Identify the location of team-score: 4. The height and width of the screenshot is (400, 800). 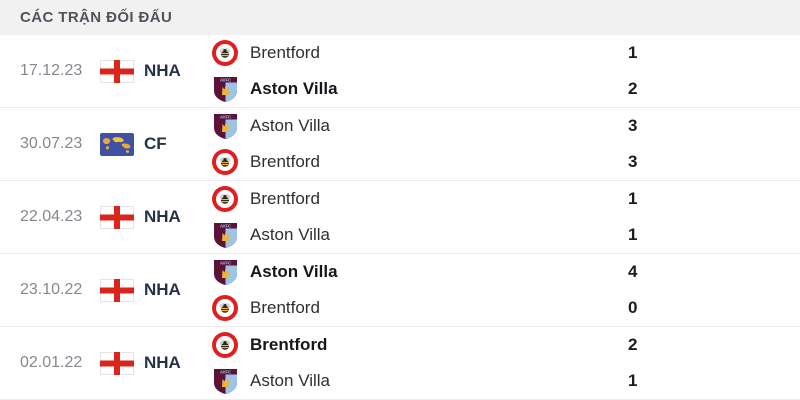
(633, 271).